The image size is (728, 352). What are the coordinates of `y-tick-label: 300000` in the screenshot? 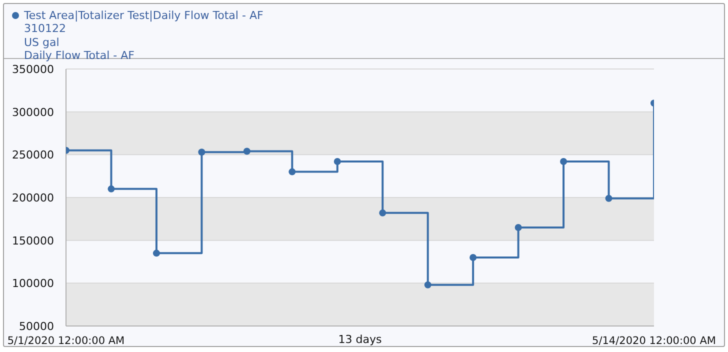 It's located at (33, 112).